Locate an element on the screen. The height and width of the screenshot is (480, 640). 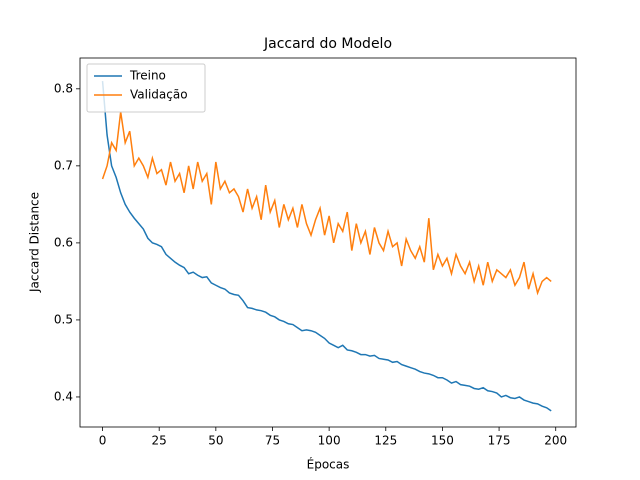
x-axis-label: Épocas is located at coordinates (328, 464).